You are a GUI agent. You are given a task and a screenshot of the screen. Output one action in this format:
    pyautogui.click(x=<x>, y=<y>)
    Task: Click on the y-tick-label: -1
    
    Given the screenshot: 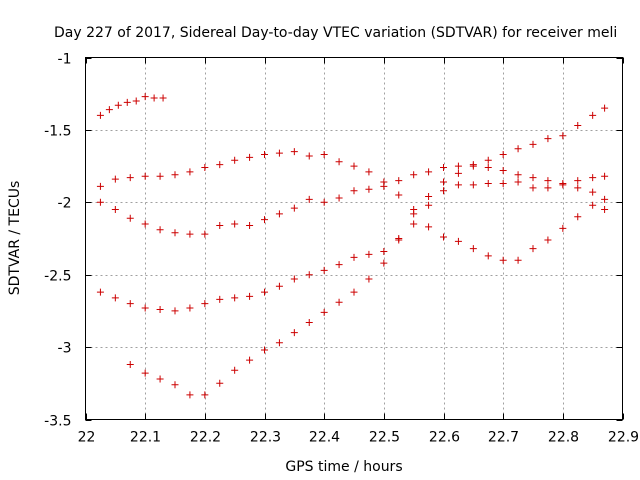 What is the action you would take?
    pyautogui.click(x=65, y=60)
    